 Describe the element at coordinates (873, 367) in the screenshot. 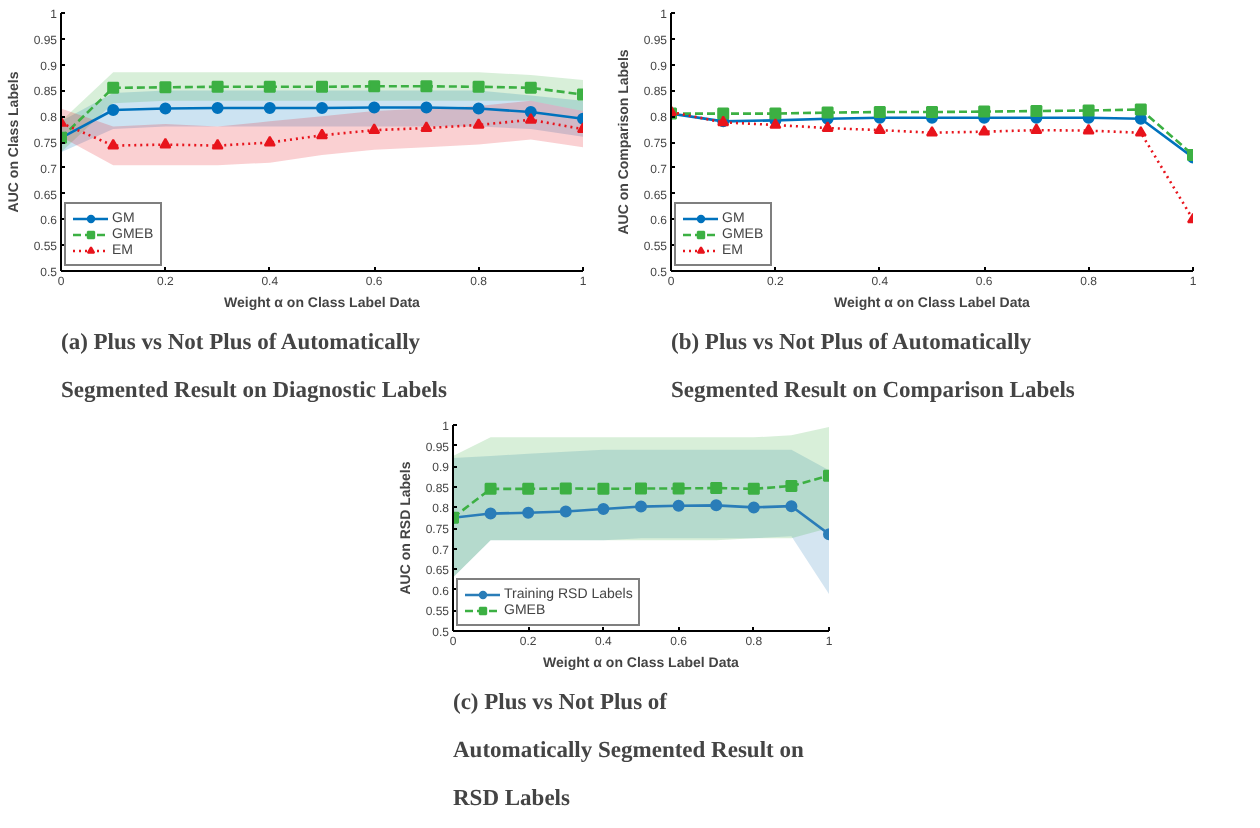

I see `text: (b) Plus vs Not Plus of Automatically Segmented Result on Comparison Labels` at that location.